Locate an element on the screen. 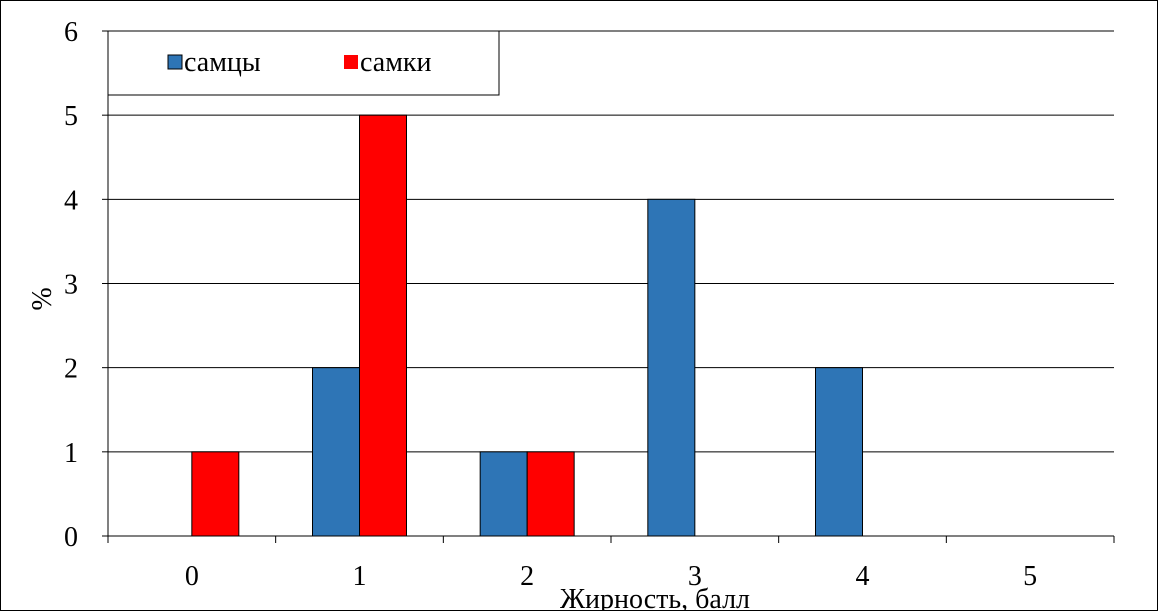 The width and height of the screenshot is (1158, 611). legend-swatch-males is located at coordinates (175, 62).